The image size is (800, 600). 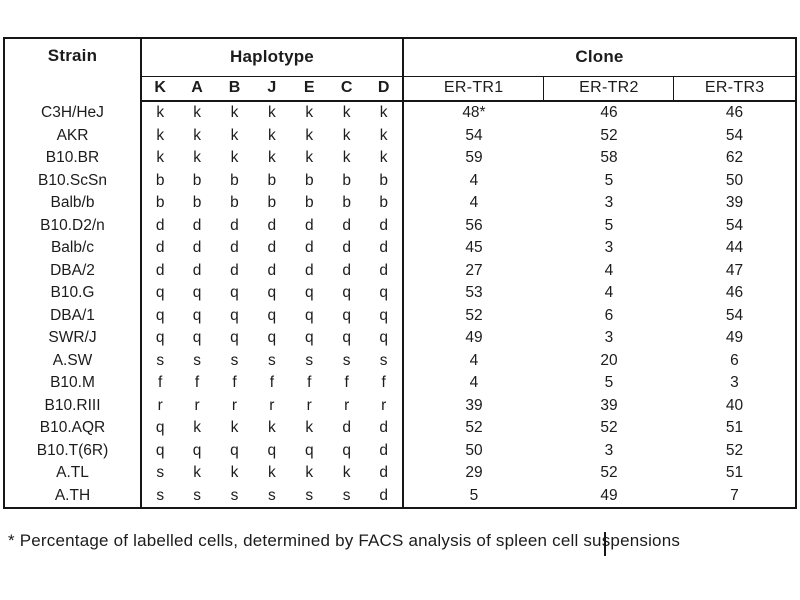 What do you see at coordinates (73, 383) in the screenshot?
I see `strain-cell: B10.M` at bounding box center [73, 383].